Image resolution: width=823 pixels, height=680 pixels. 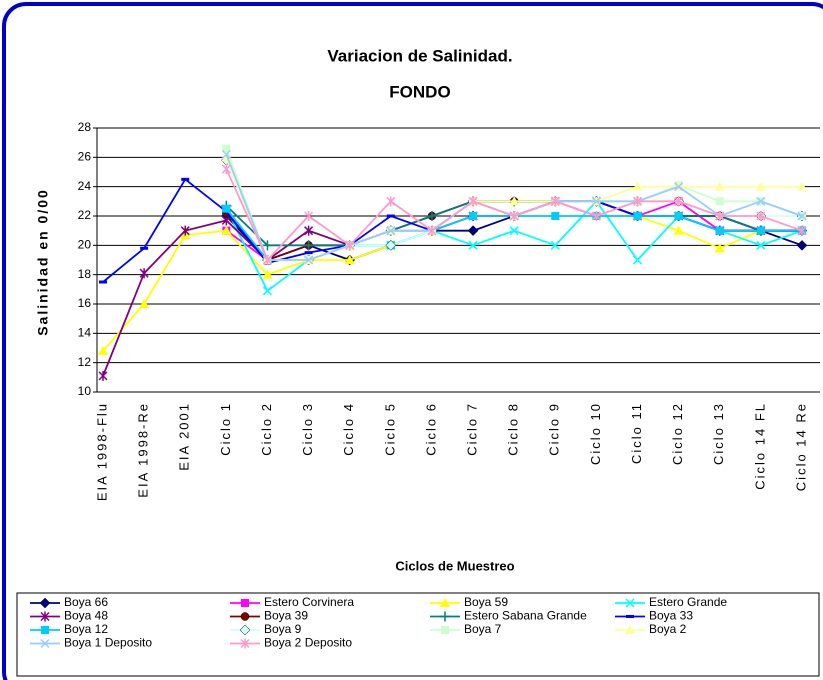 I want to click on legend-item: Boya 1 Deposito, so click(x=91, y=643).